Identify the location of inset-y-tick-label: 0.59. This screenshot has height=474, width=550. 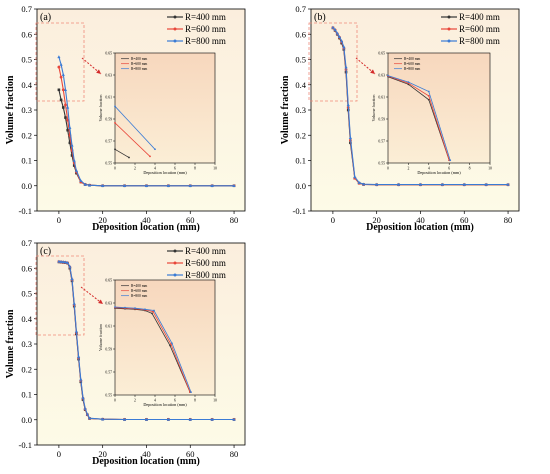
(108, 350).